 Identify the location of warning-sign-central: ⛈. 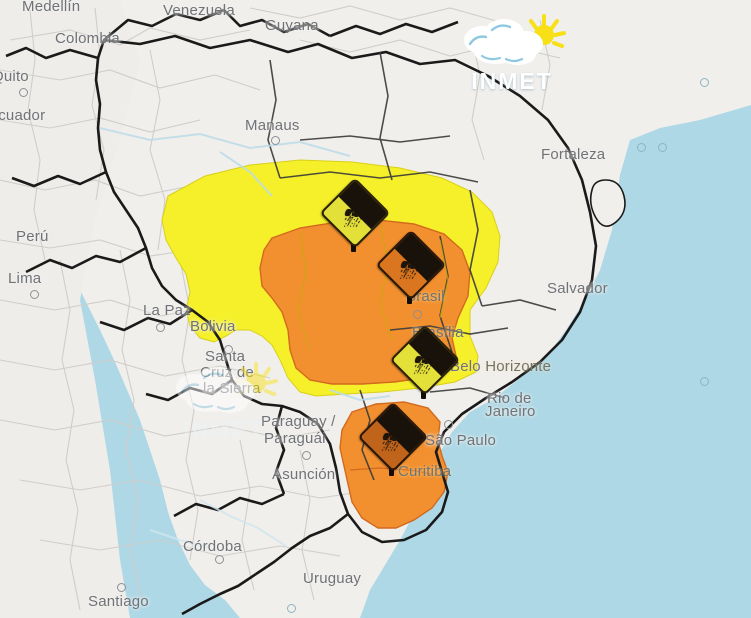
(411, 267).